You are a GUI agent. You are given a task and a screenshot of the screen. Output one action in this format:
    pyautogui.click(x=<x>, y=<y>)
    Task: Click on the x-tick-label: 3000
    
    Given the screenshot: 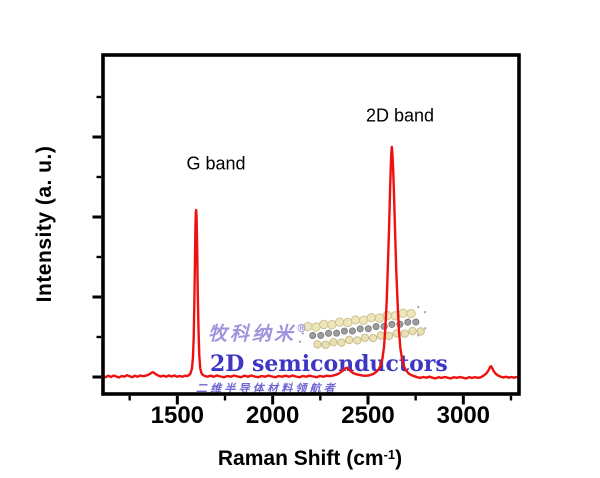 What is the action you would take?
    pyautogui.click(x=463, y=415)
    